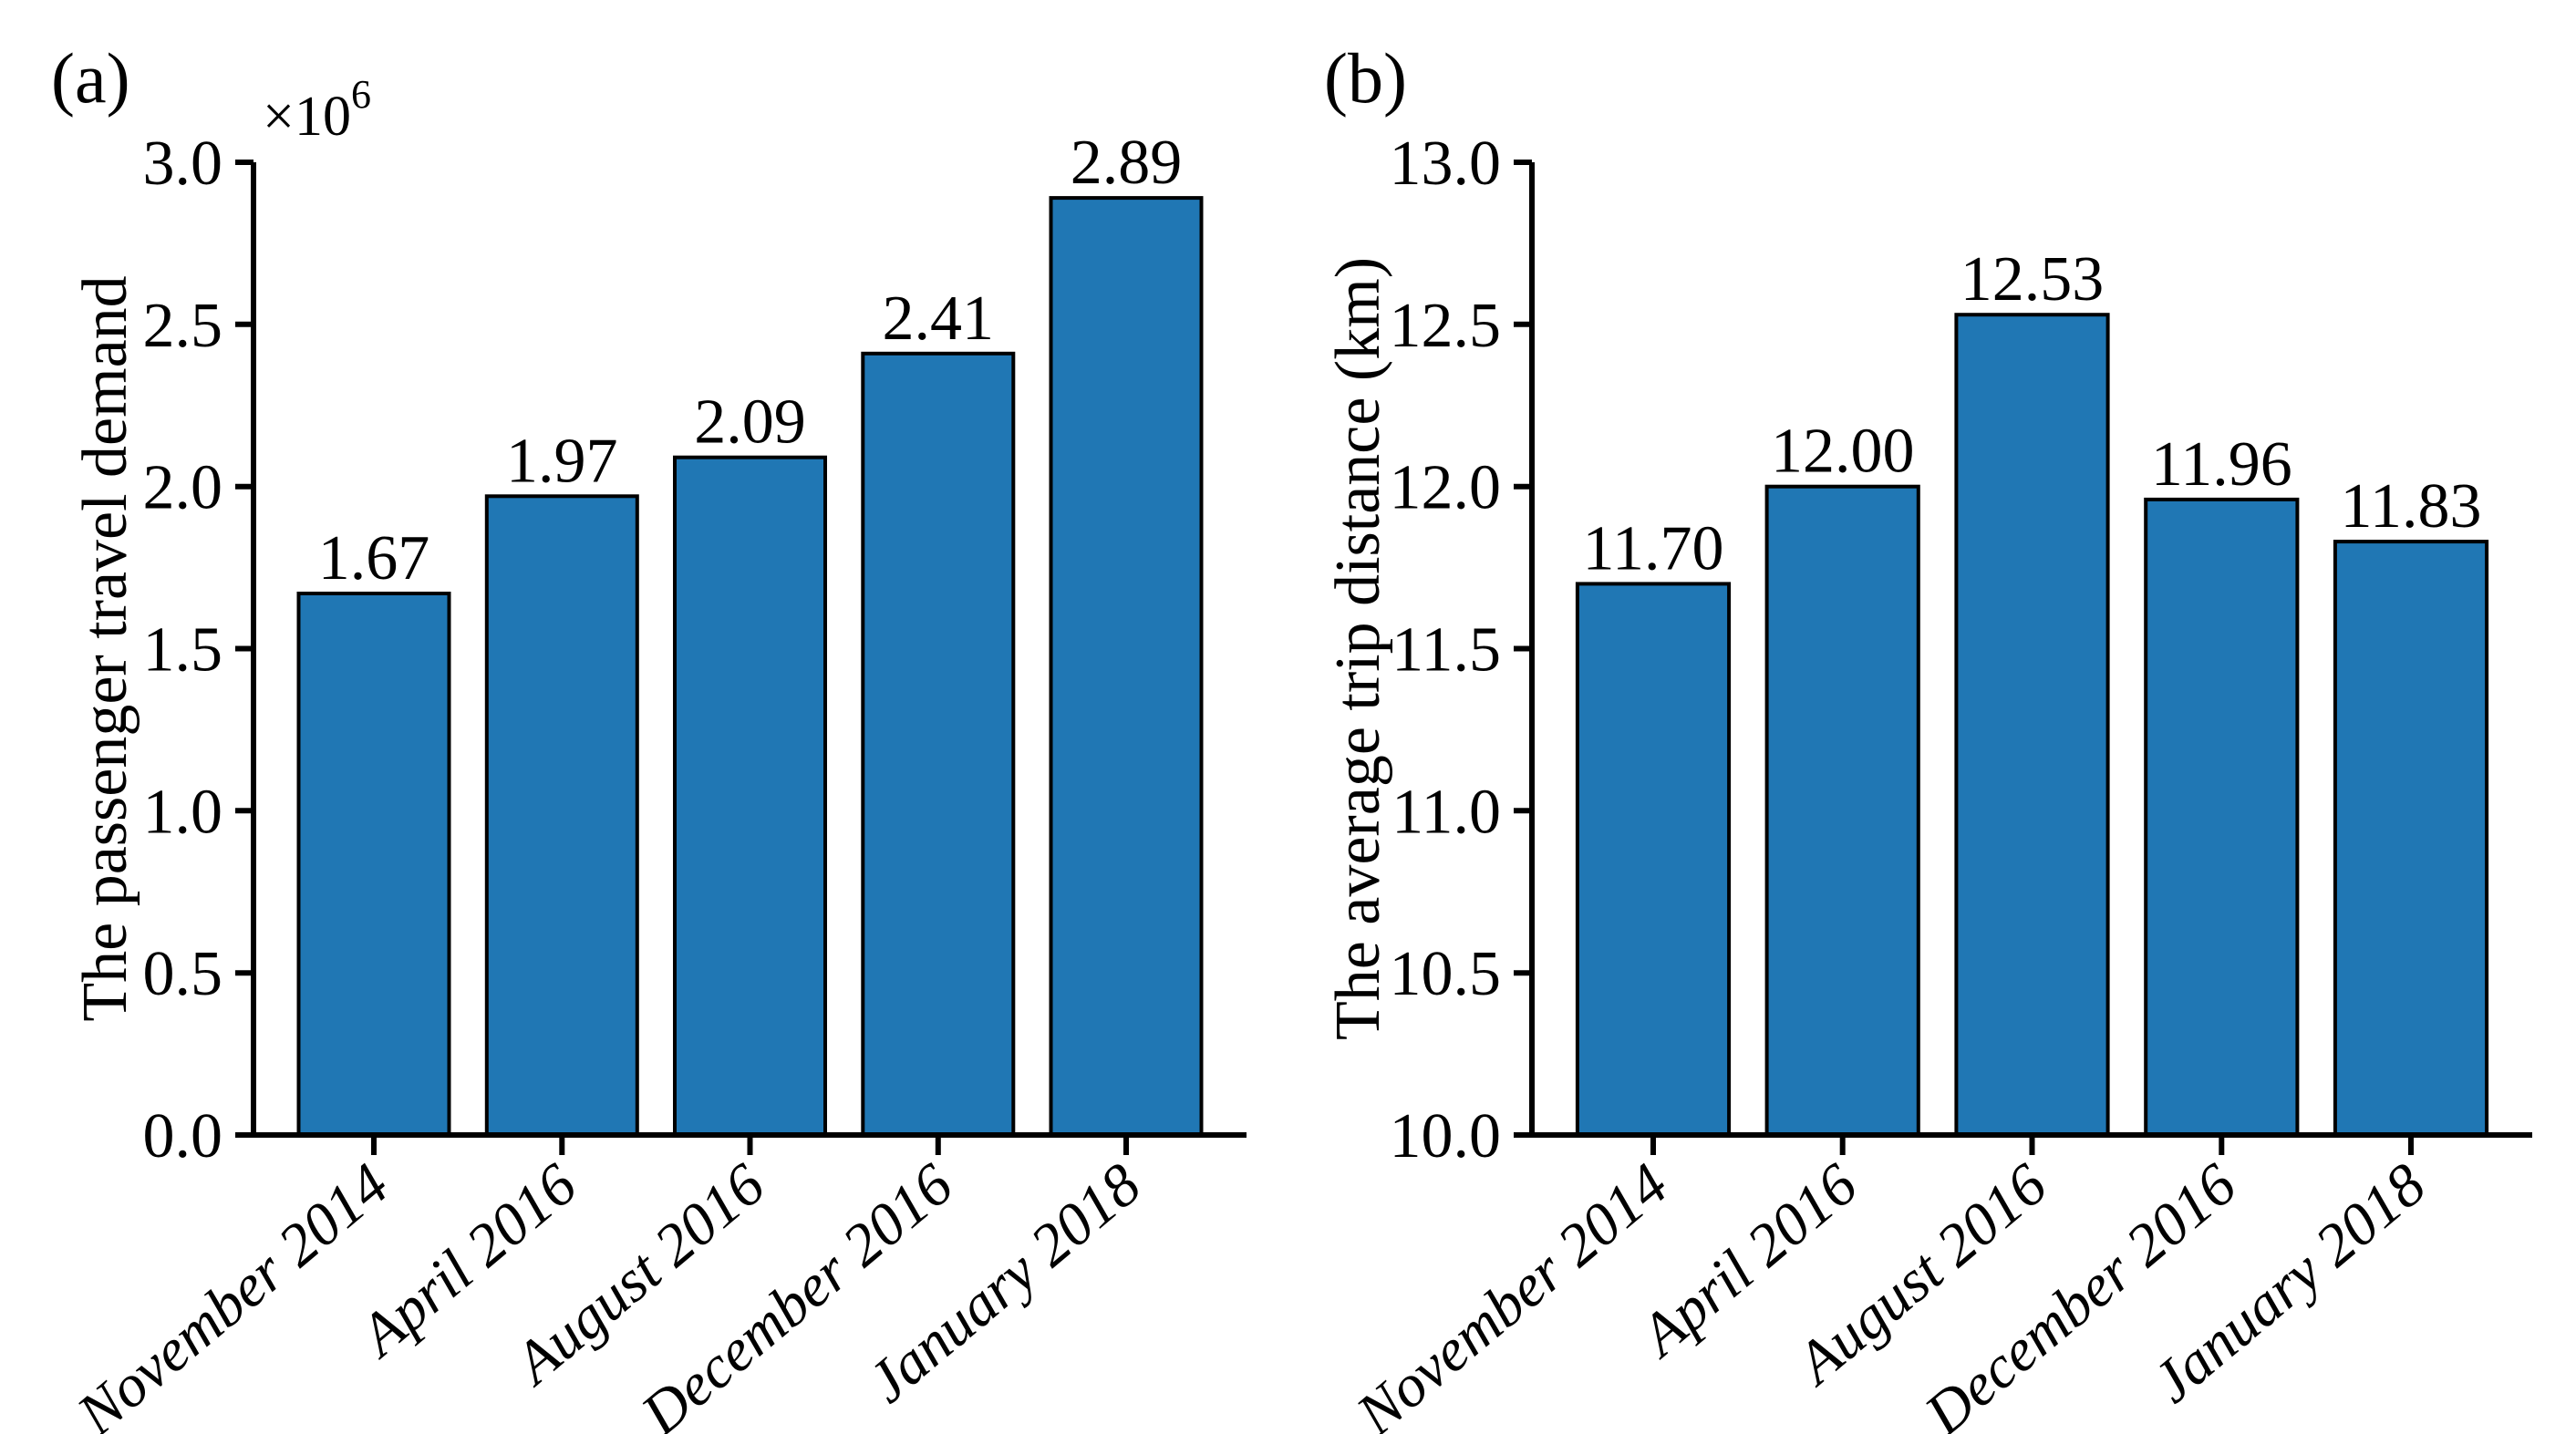 Image resolution: width=2576 pixels, height=1434 pixels. What do you see at coordinates (90, 78) in the screenshot?
I see `panel-label: (a)` at bounding box center [90, 78].